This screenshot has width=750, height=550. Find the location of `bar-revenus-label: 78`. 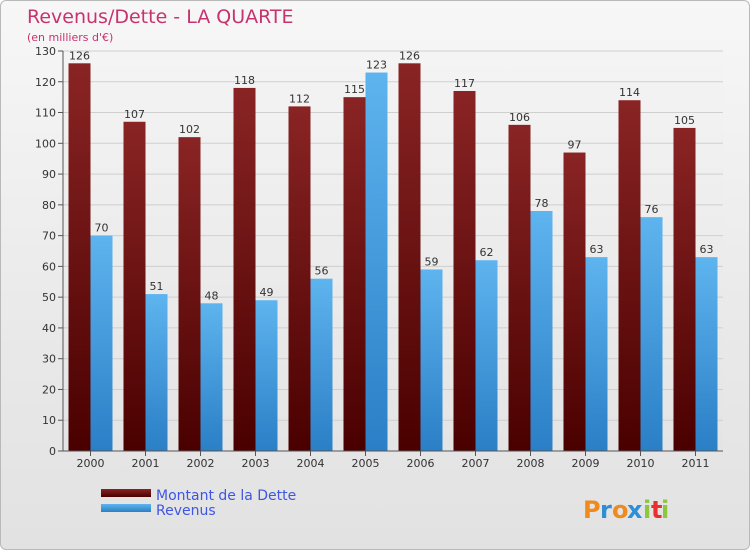

bar-revenus-label: 78 is located at coordinates (542, 203).